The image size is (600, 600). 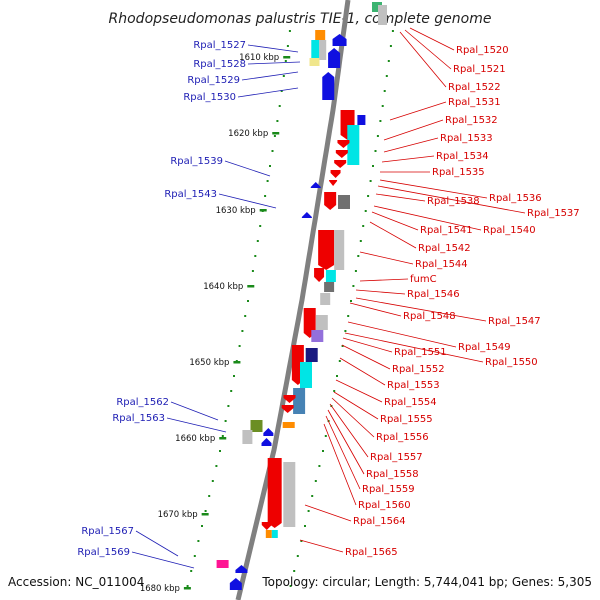 I want to click on gene-label-left: Rpal_1527, so click(x=219, y=45).